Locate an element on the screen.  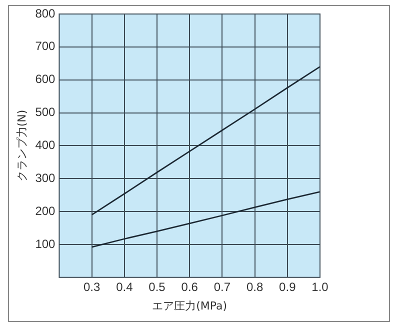
y-tick-label: 700 is located at coordinates (45, 46).